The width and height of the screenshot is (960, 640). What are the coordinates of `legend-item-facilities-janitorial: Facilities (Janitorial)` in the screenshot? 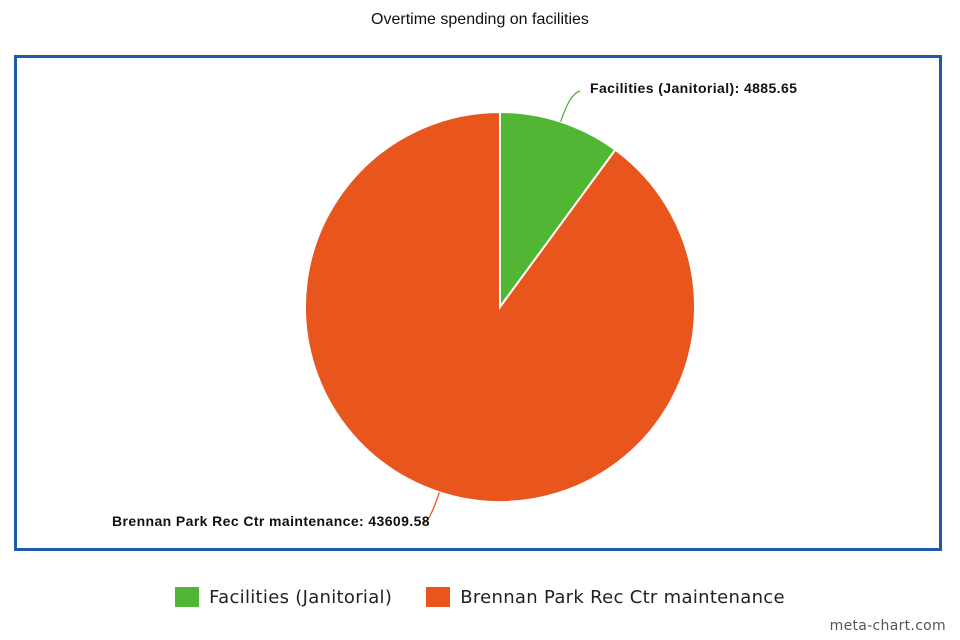 It's located at (283, 597).